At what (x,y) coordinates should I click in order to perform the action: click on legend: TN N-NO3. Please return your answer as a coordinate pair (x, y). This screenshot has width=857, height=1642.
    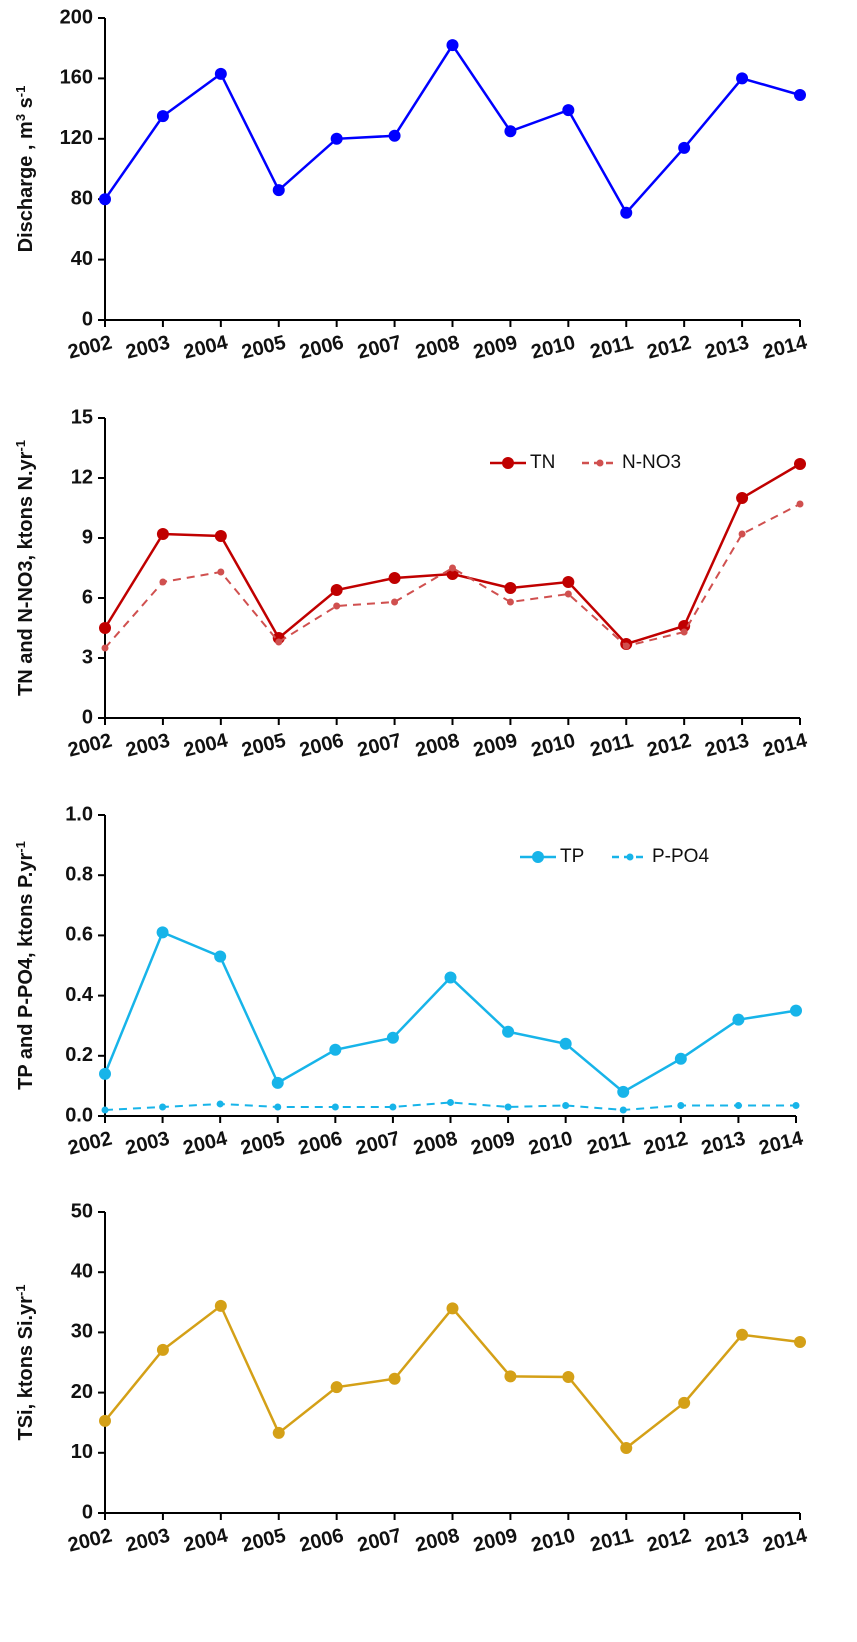
    Looking at the image, I should click on (585, 462).